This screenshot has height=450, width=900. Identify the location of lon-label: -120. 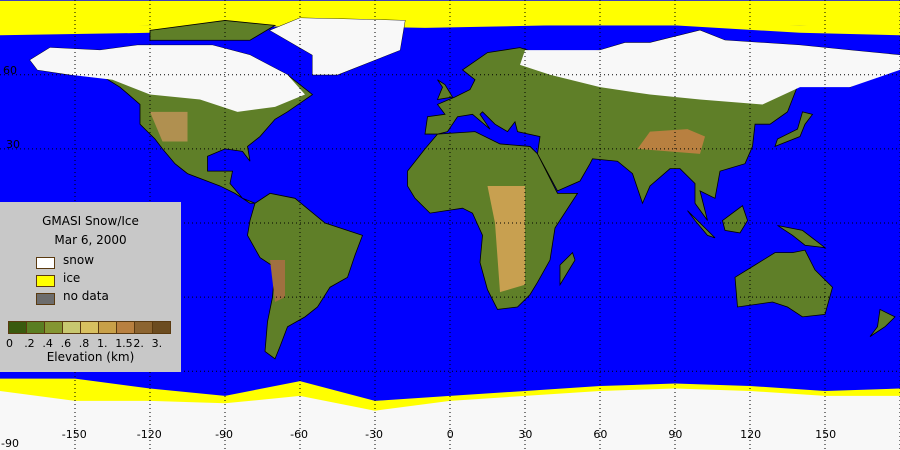
(149, 434).